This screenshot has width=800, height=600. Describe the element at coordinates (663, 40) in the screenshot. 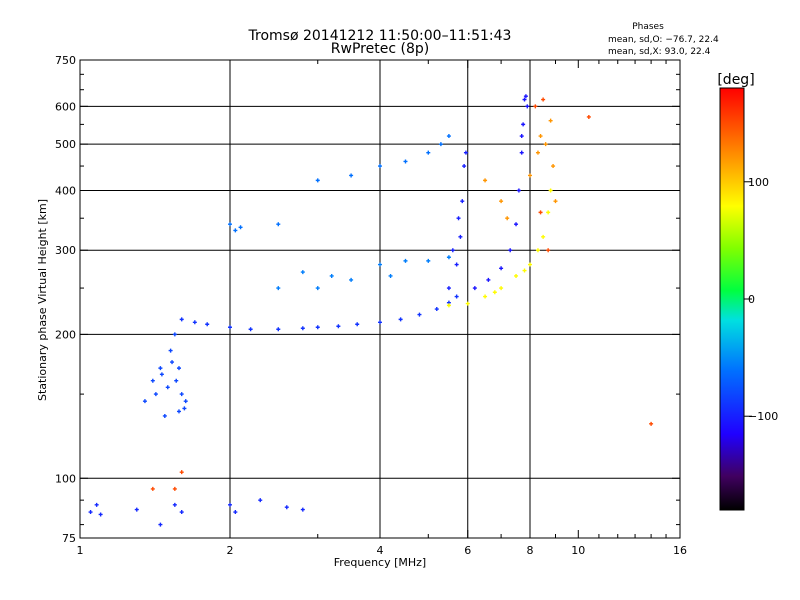

I see `legend-line-o: mean, sd,O: −76.7, 22.4` at that location.